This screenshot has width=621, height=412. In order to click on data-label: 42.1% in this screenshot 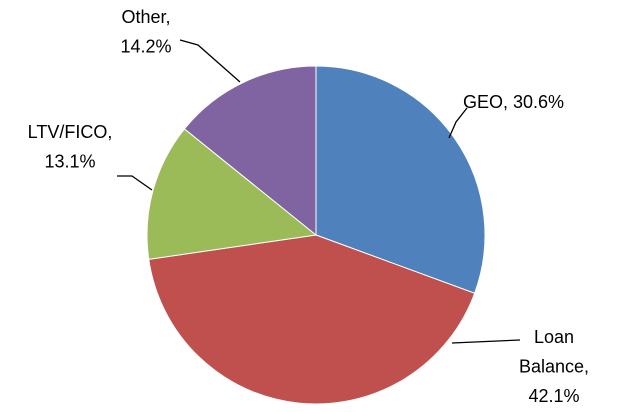, I will do `click(553, 396)`.